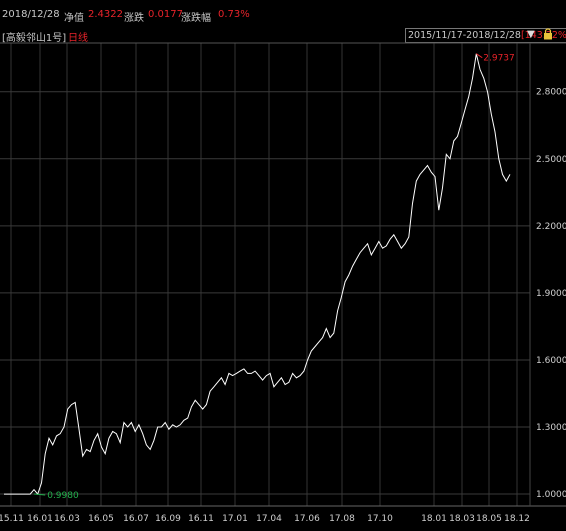 The image size is (566, 531). What do you see at coordinates (551, 361) in the screenshot?
I see `y-tick-label: 1.6000` at bounding box center [551, 361].